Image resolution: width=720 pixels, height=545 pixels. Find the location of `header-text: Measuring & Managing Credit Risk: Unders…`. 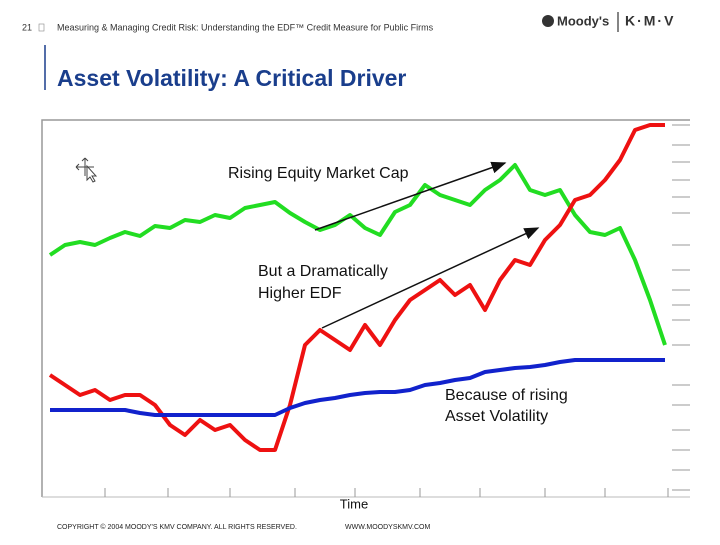

header-text: Measuring & Managing Credit Risk: Unders… is located at coordinates (245, 27).